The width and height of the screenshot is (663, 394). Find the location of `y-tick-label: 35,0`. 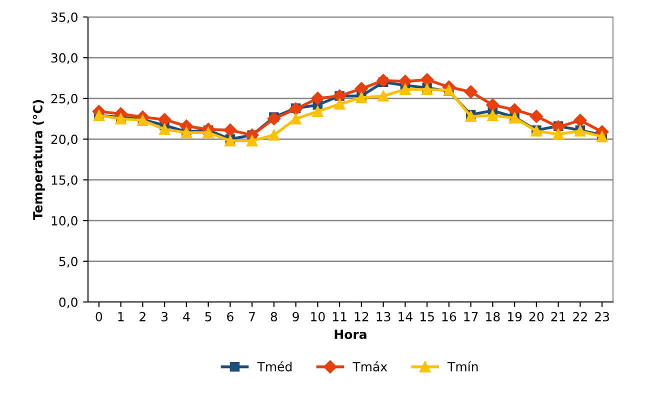

y-tick-label: 35,0 is located at coordinates (64, 18).